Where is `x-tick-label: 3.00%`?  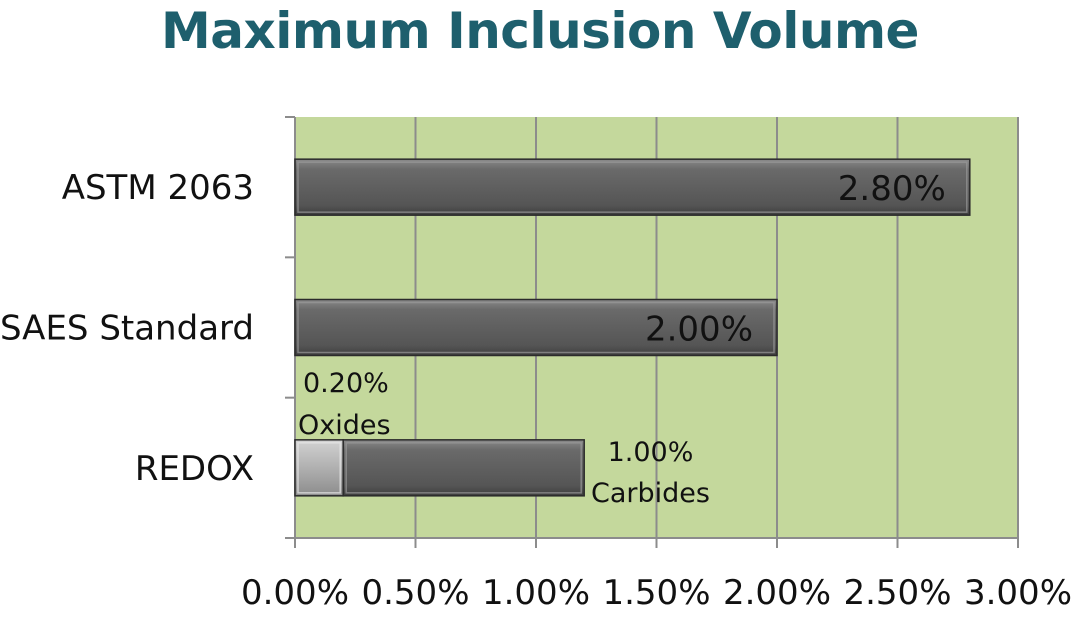 x-tick-label: 3.00% is located at coordinates (1018, 593).